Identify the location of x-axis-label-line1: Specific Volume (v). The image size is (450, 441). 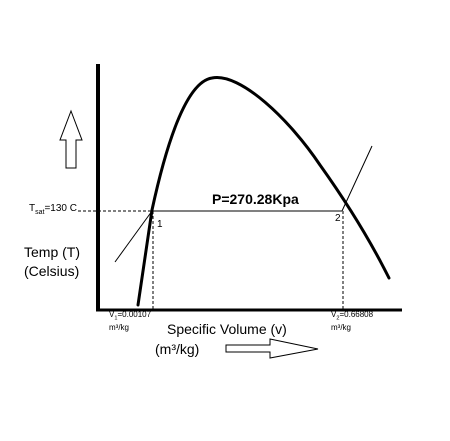
(227, 329).